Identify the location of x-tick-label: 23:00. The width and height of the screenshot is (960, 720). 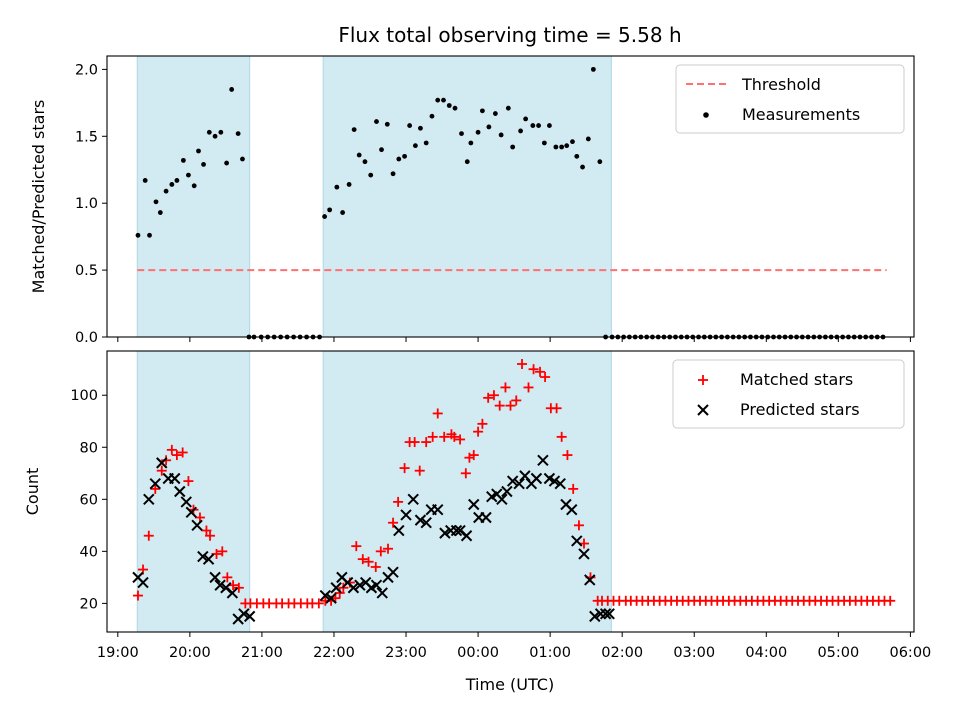
(406, 653).